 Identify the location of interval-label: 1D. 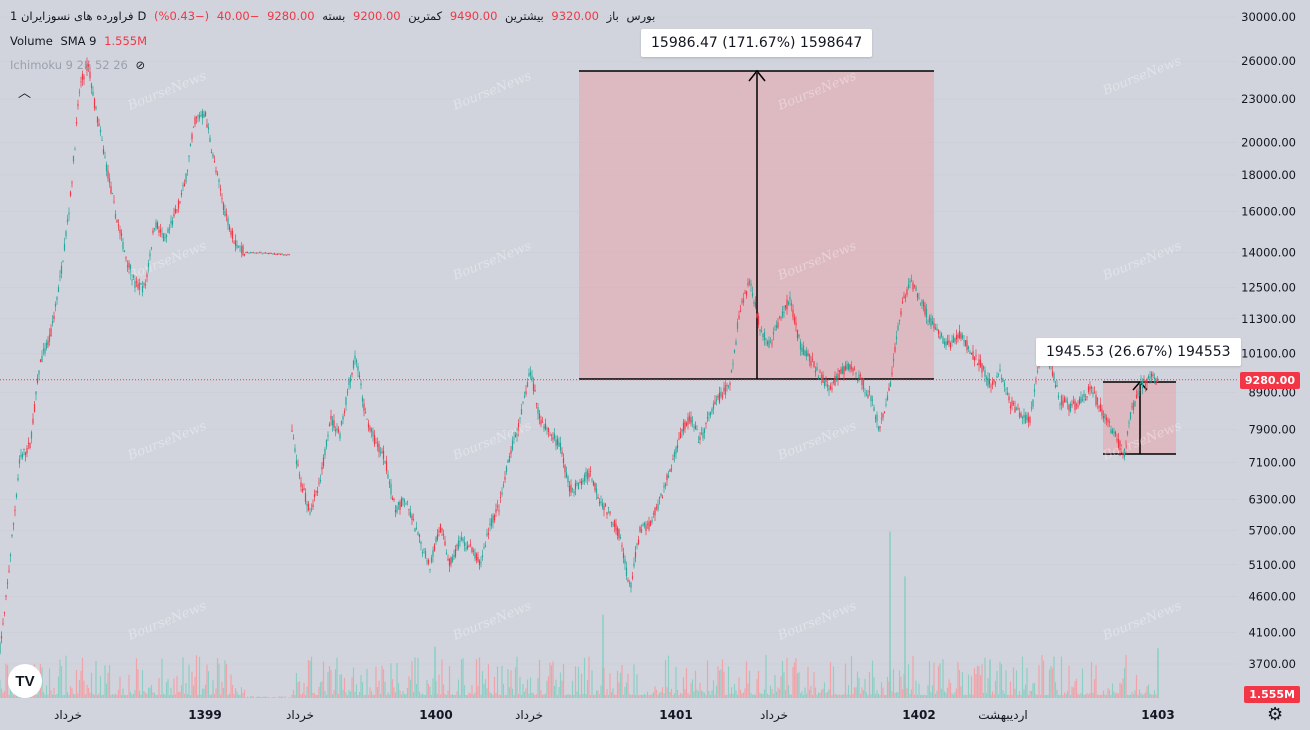
(78, 16).